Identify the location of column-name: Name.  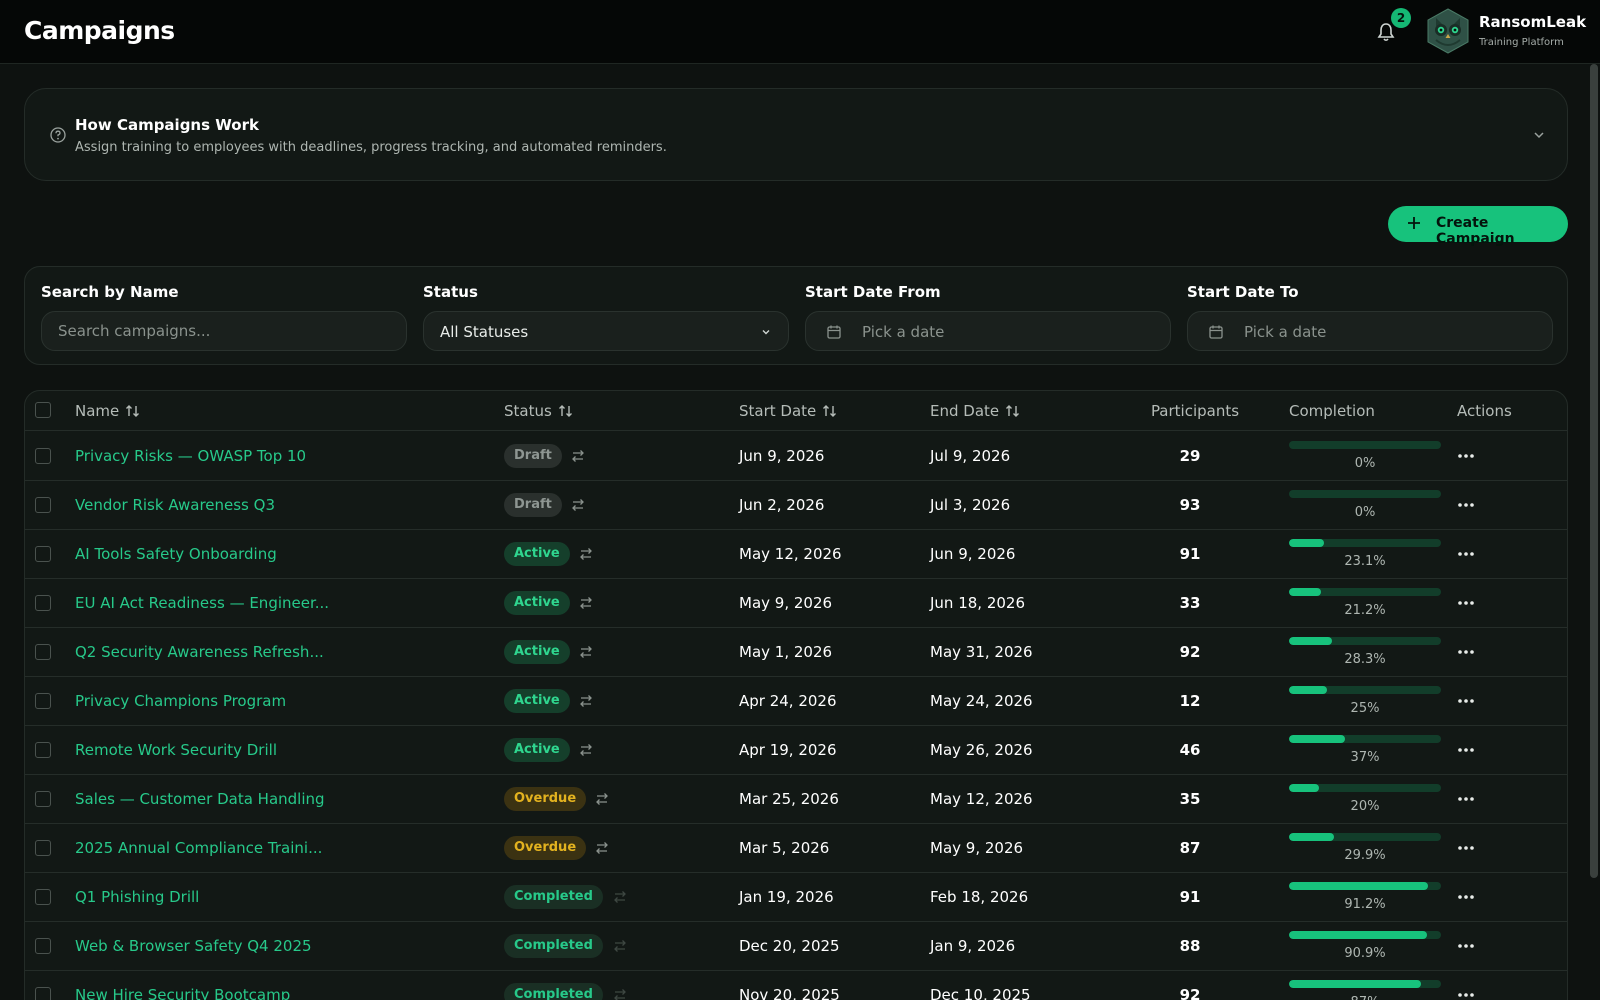
(108, 411).